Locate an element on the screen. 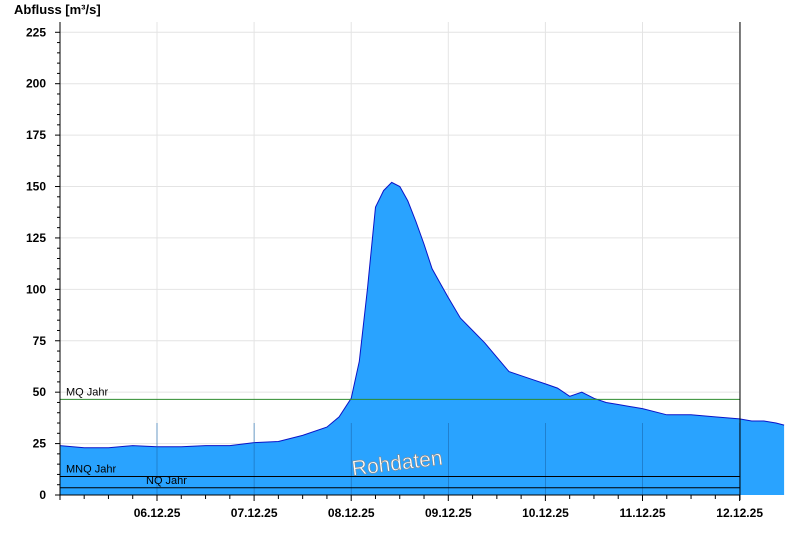 The width and height of the screenshot is (800, 550). reference-label: MNQ Jahr is located at coordinates (91, 469).